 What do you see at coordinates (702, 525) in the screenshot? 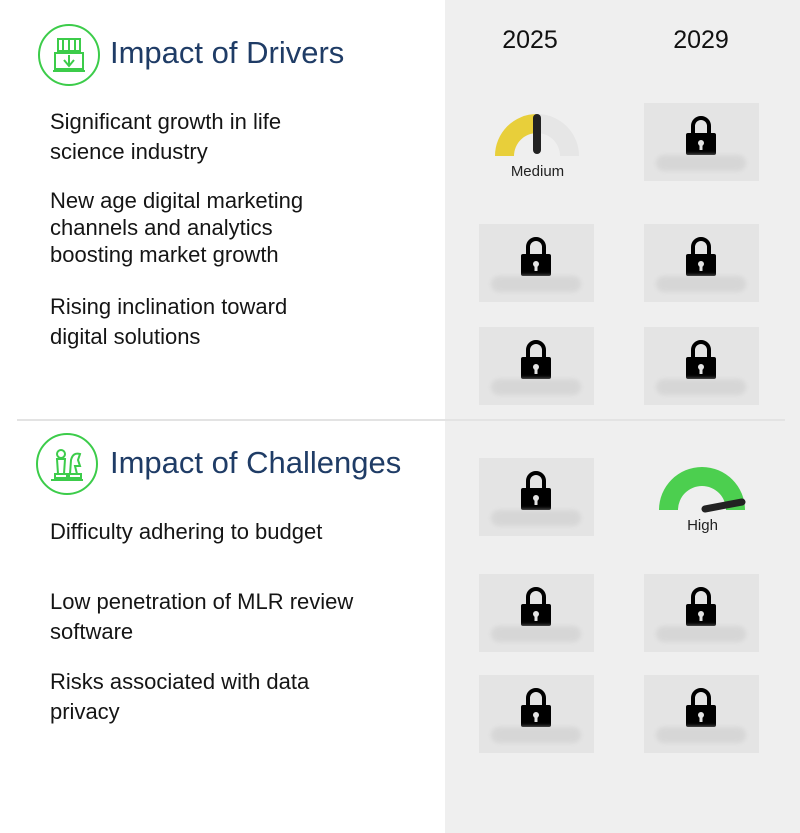
I see `gauge-level-label: High` at bounding box center [702, 525].